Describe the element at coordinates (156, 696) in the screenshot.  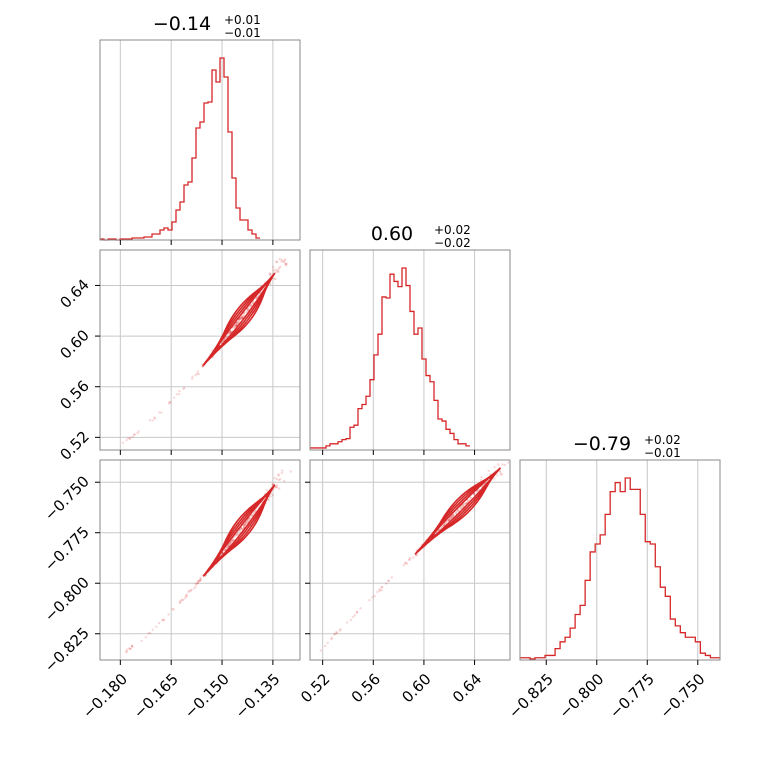
I see `scatter-3-vs-1-xlabel-1: −0.165` at that location.